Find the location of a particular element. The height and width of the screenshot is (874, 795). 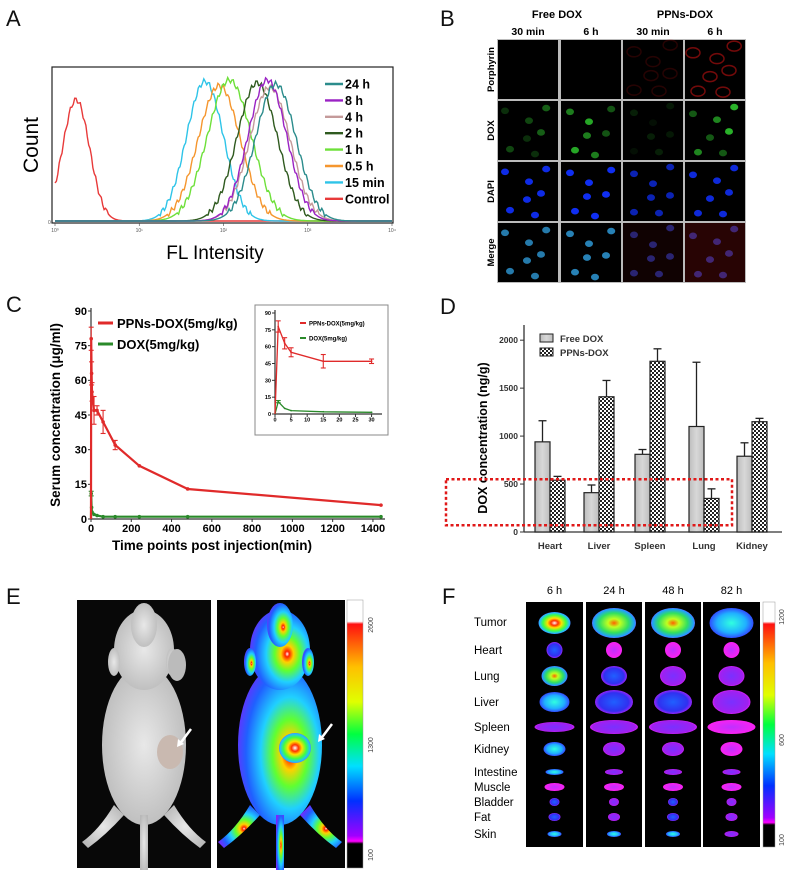

panel-label-a: A is located at coordinates (13, 18).